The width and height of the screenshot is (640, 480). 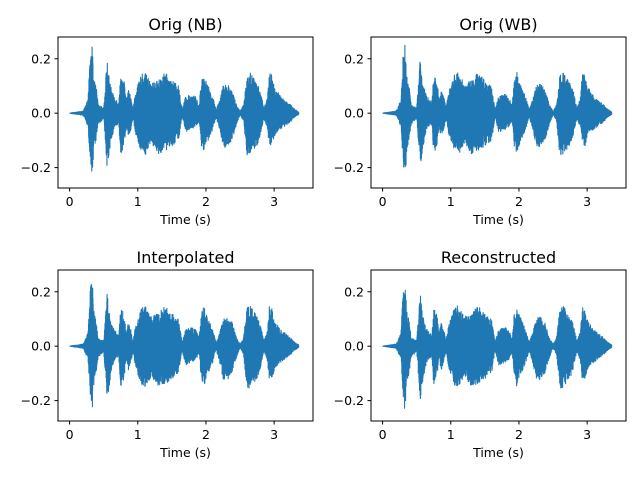 I want to click on subplot-title: Orig (NB), so click(x=185, y=24).